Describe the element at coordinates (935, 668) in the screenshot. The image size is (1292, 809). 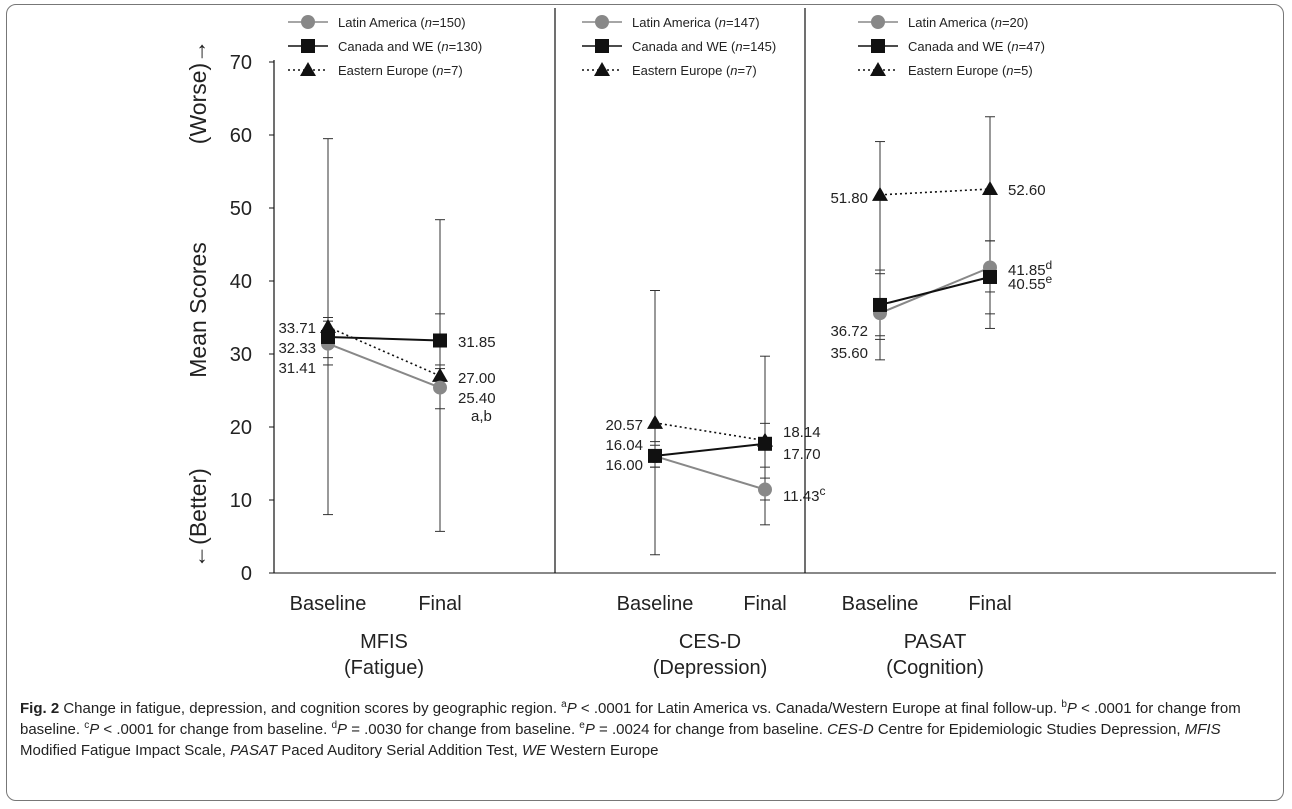
I see `panel-subtitle: (Cognition)` at that location.